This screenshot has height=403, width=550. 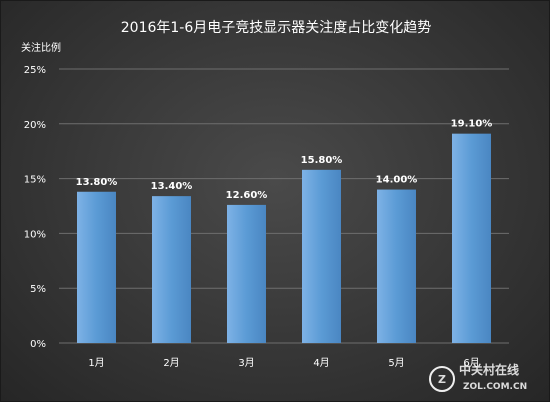 What do you see at coordinates (171, 363) in the screenshot?
I see `x-tick-label: 2月` at bounding box center [171, 363].